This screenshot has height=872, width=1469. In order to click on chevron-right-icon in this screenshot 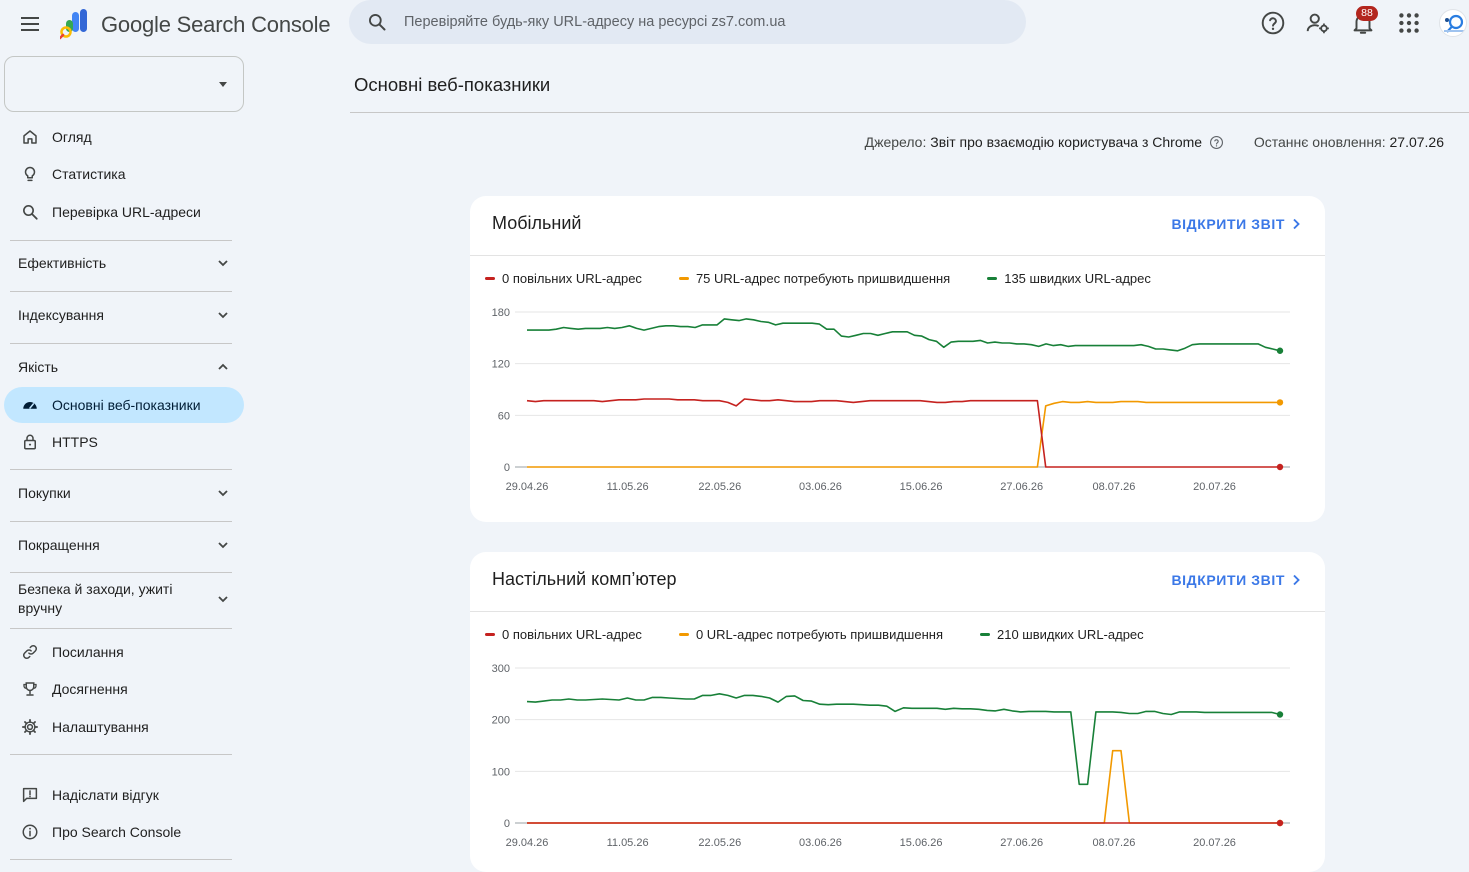, I will do `click(1296, 224)`.